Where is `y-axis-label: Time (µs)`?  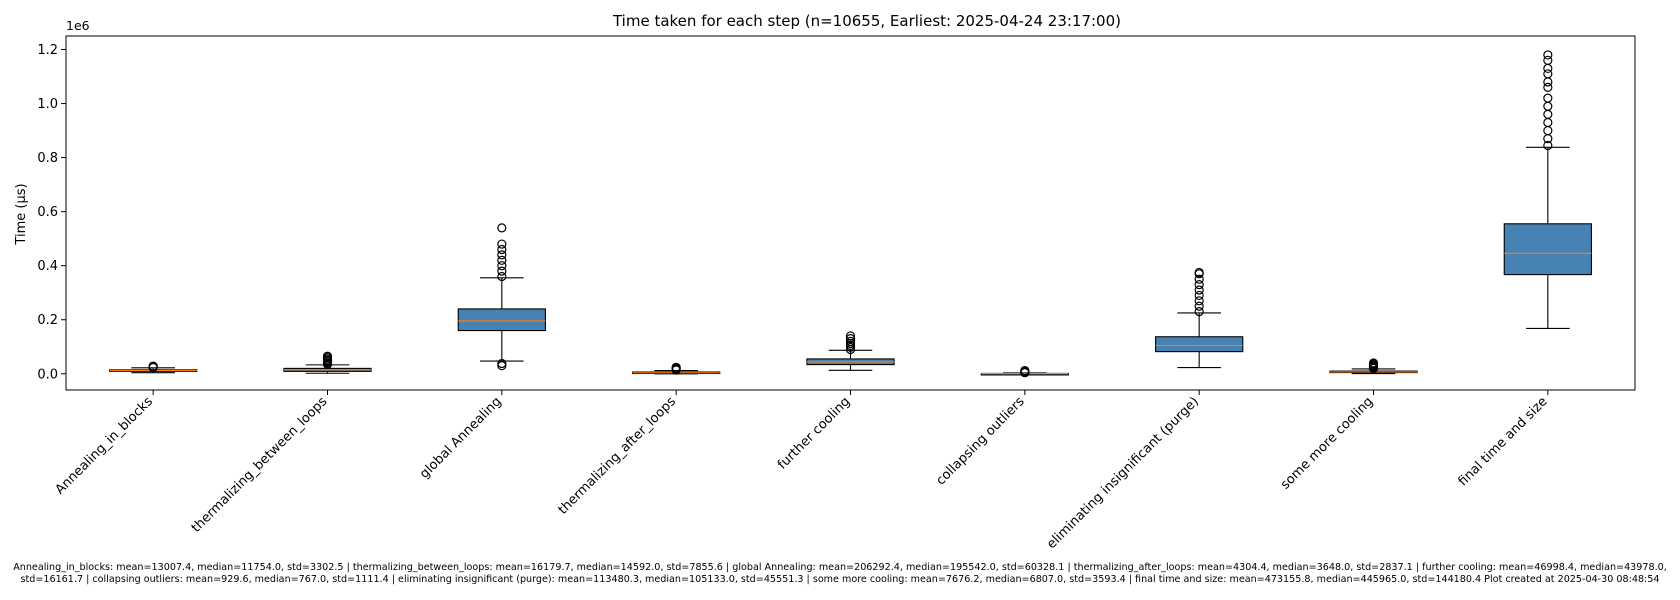
y-axis-label: Time (µs) is located at coordinates (21, 214).